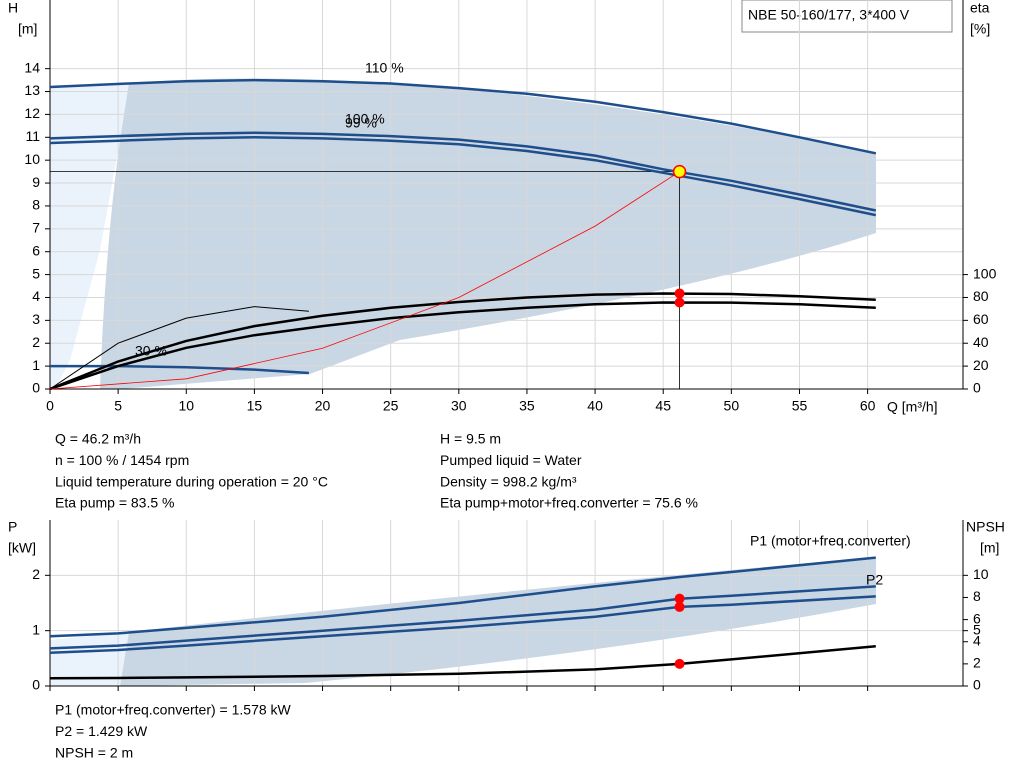 This screenshot has height=781, width=1024. I want to click on y-tick-label: 10, so click(32, 159).